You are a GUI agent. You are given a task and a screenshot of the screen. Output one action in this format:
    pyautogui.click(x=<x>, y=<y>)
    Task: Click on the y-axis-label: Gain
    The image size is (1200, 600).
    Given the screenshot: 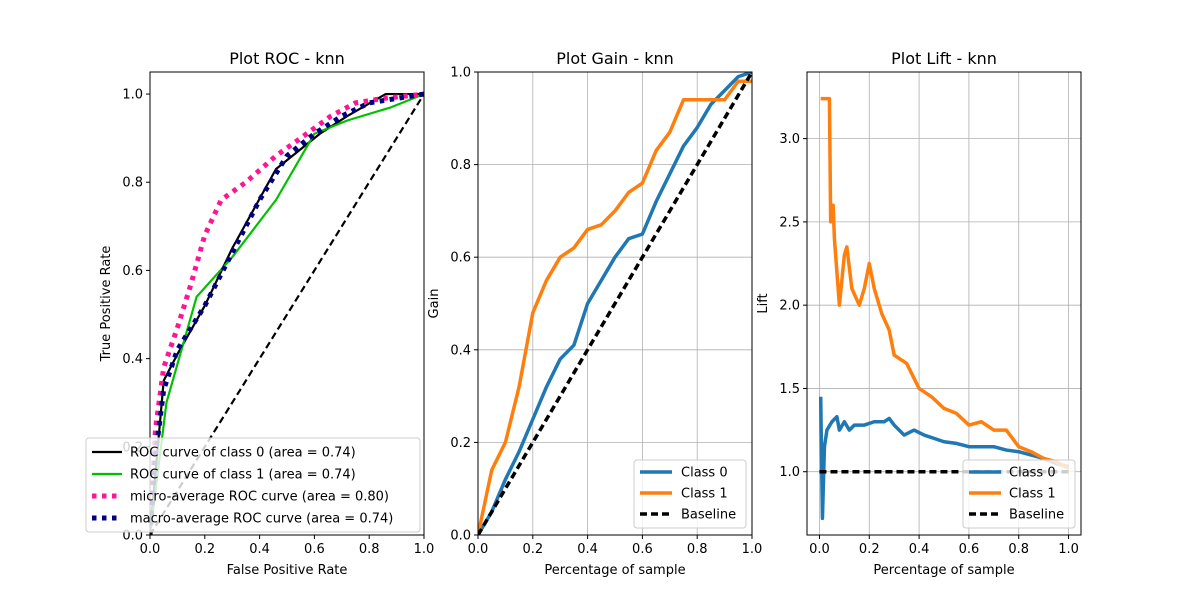 What is the action you would take?
    pyautogui.click(x=434, y=304)
    